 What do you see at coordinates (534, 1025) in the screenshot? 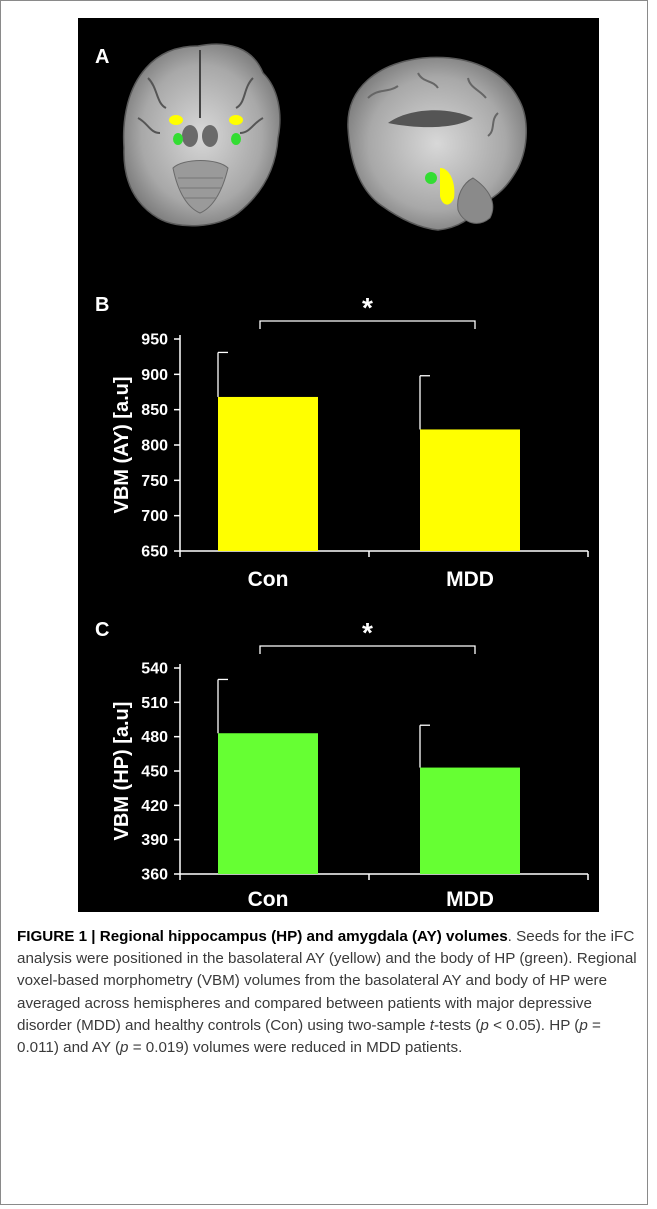
I see `caption-body-3: < 0.05). HP (` at bounding box center [534, 1025].